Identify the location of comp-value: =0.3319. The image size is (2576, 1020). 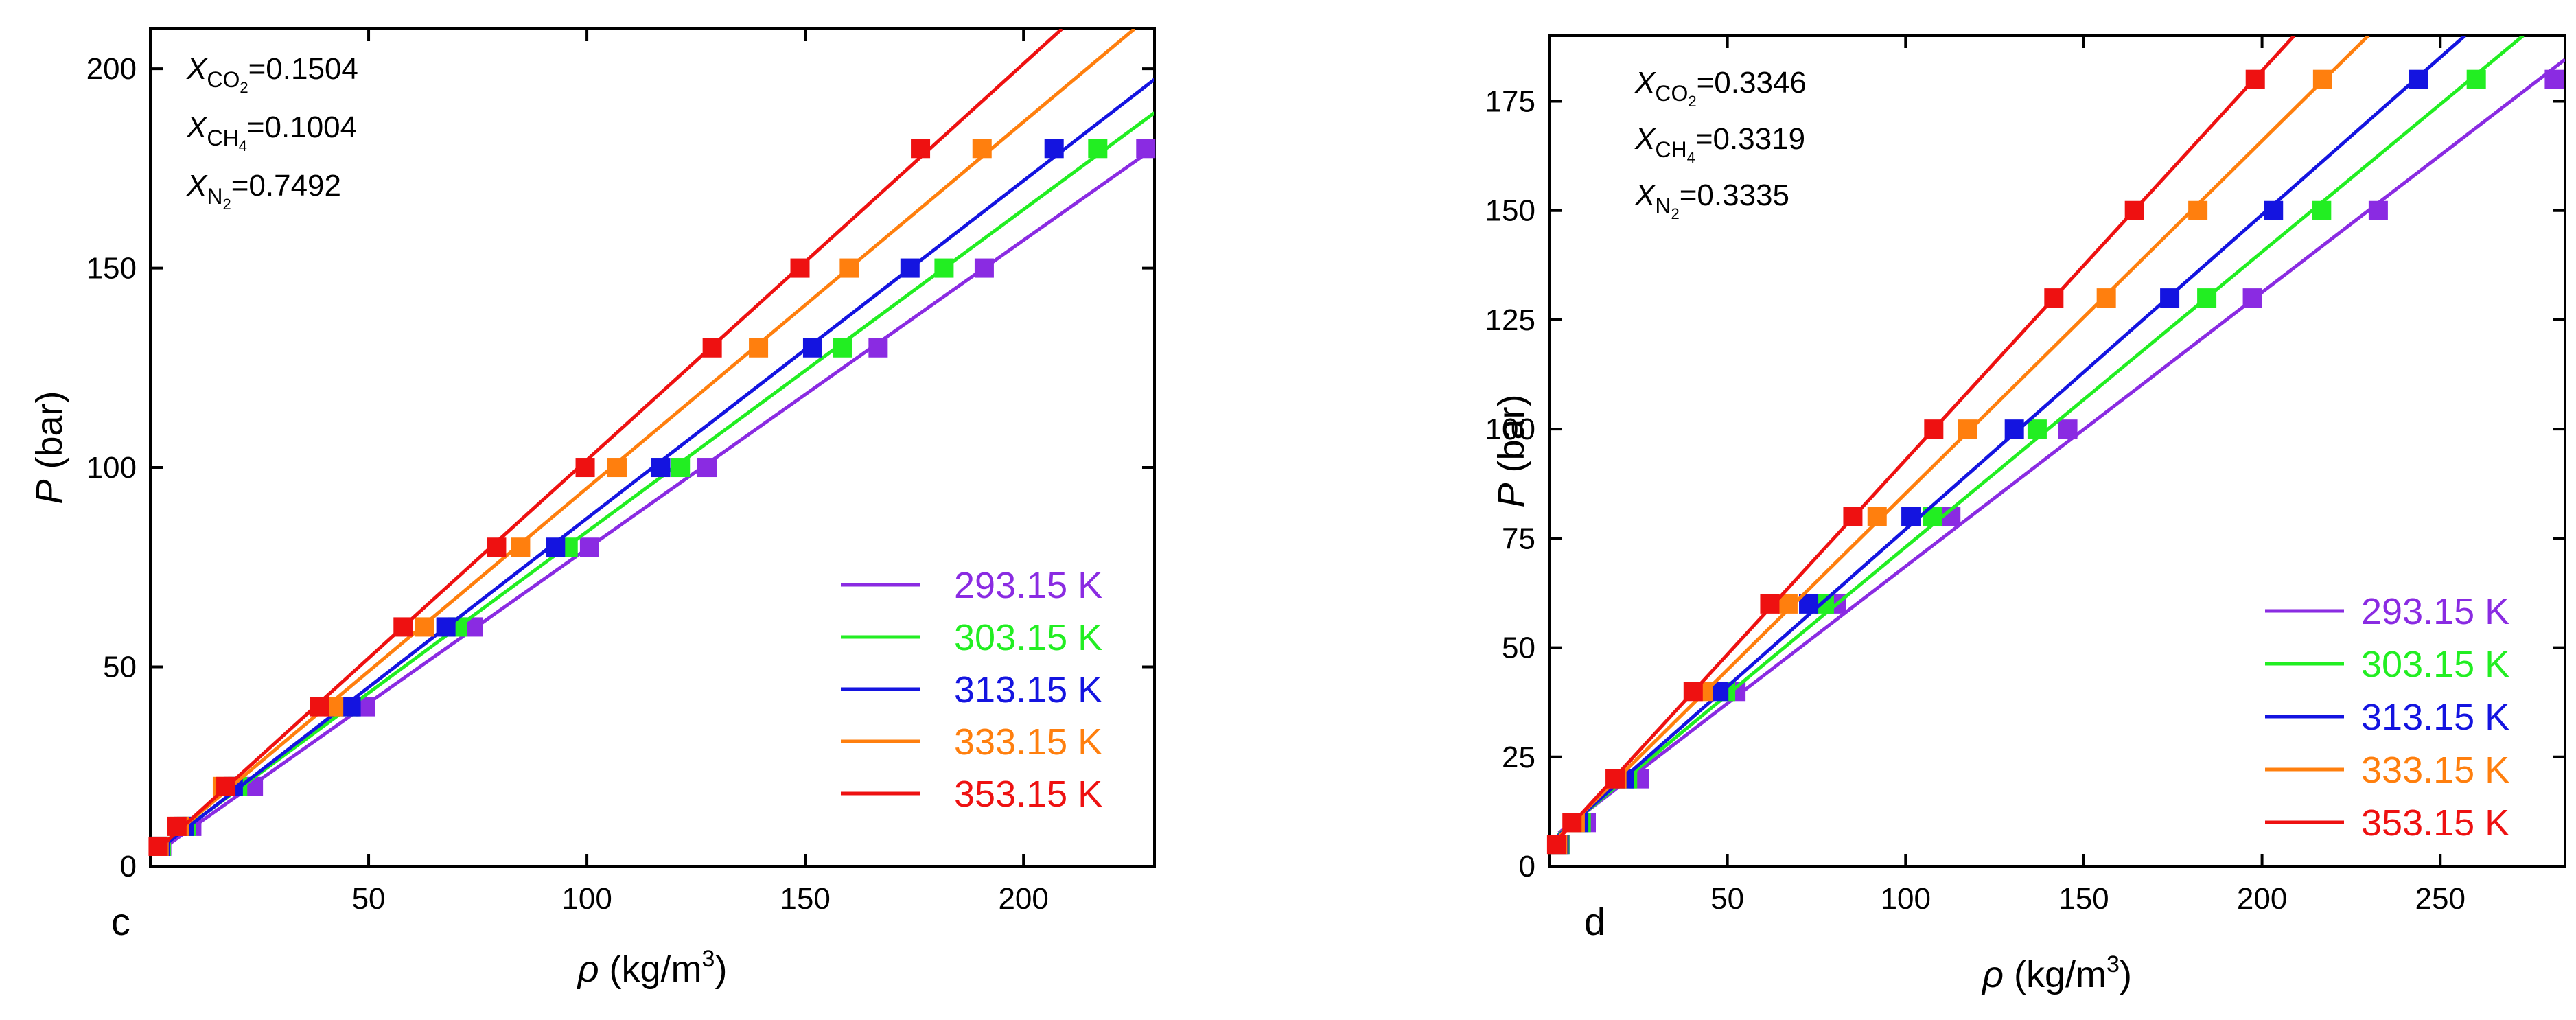
(1750, 139).